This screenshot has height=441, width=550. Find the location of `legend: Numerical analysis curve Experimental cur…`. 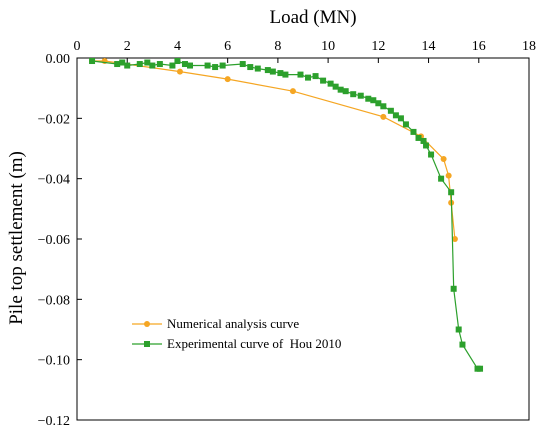

legend: Numerical analysis curve Experimental cur… is located at coordinates (236, 333).